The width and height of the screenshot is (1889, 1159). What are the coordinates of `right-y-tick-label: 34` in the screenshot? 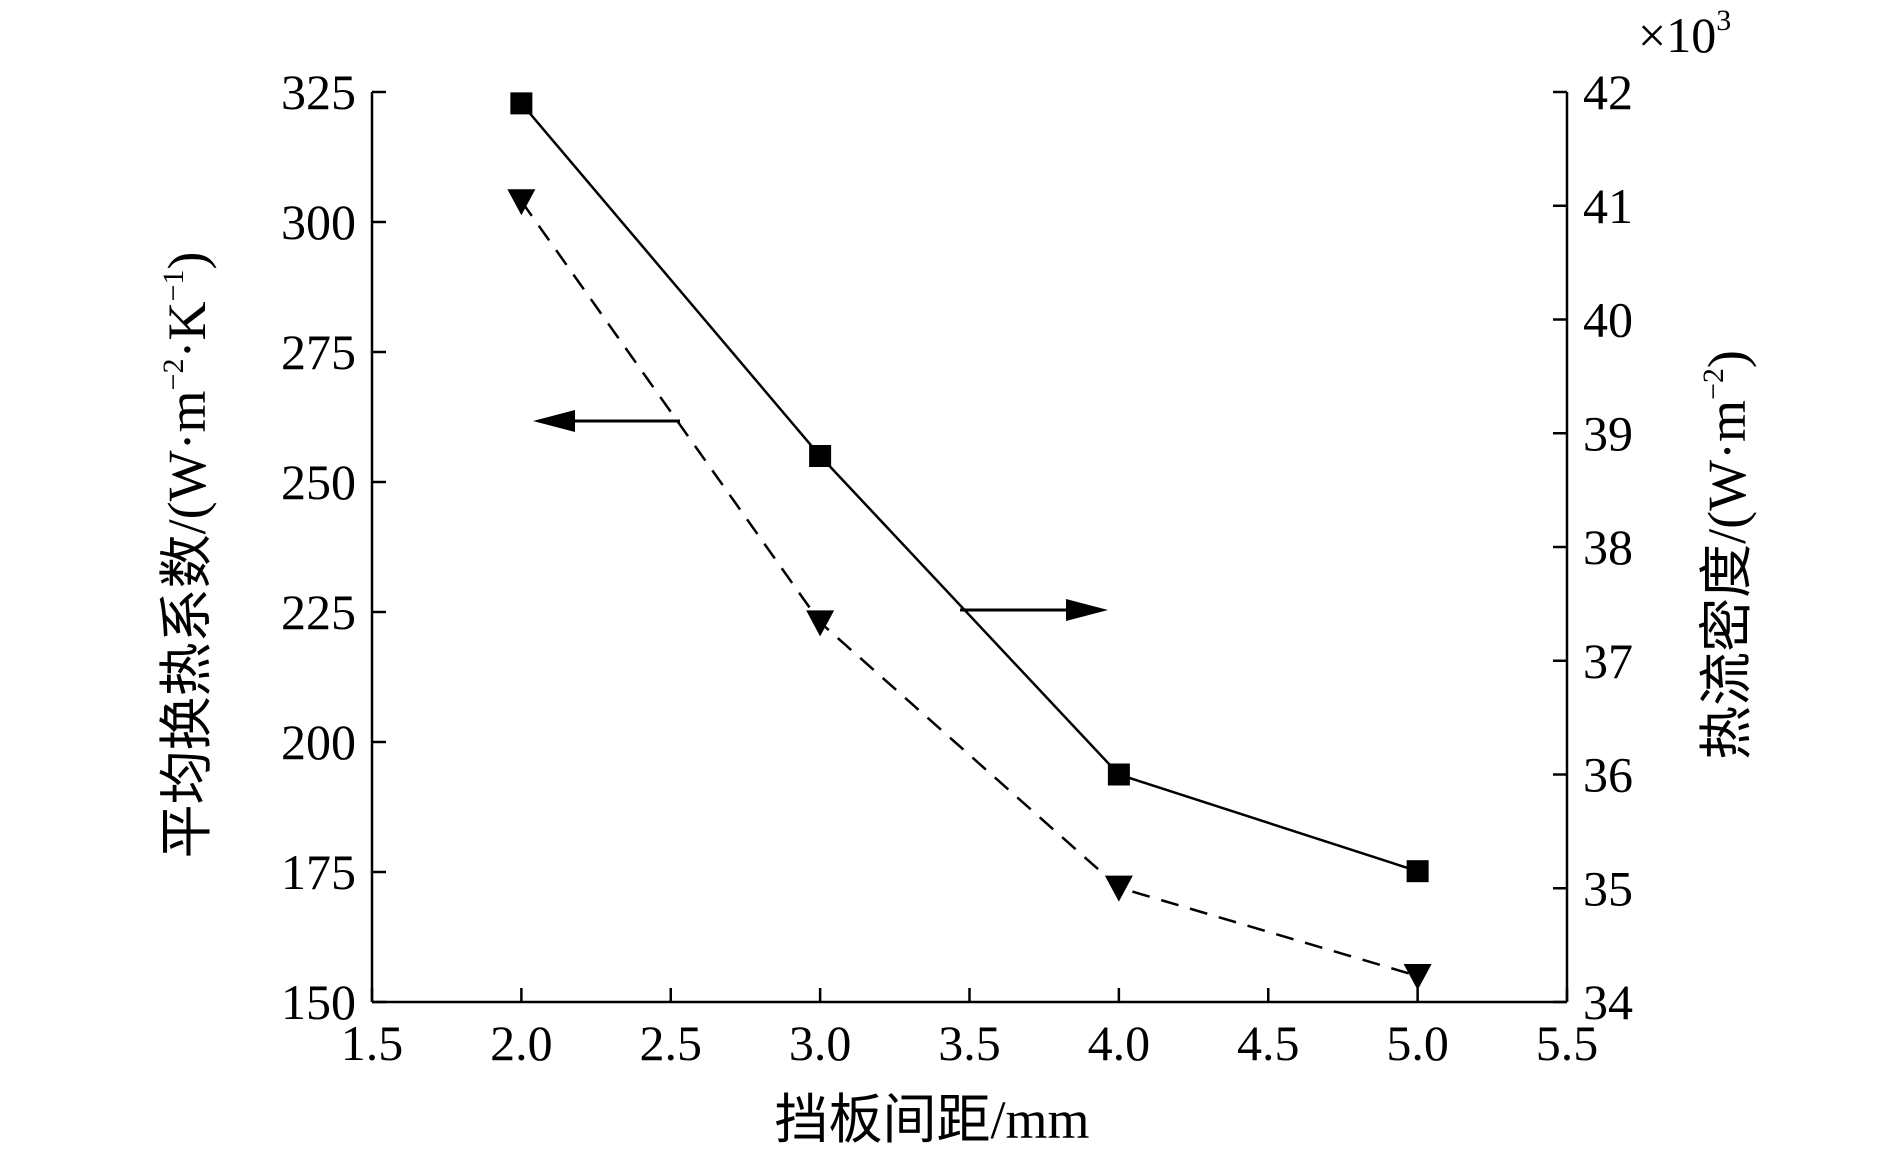 It's located at (1608, 1002).